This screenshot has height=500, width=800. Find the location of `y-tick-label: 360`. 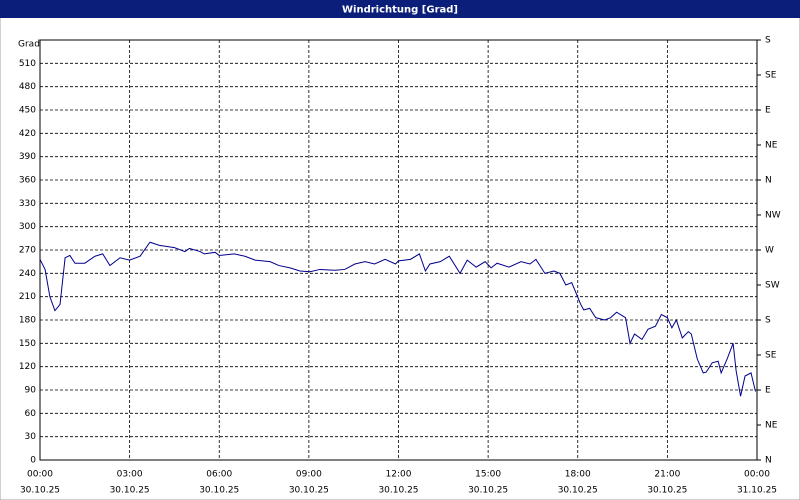

y-tick-label: 360 is located at coordinates (27, 181).